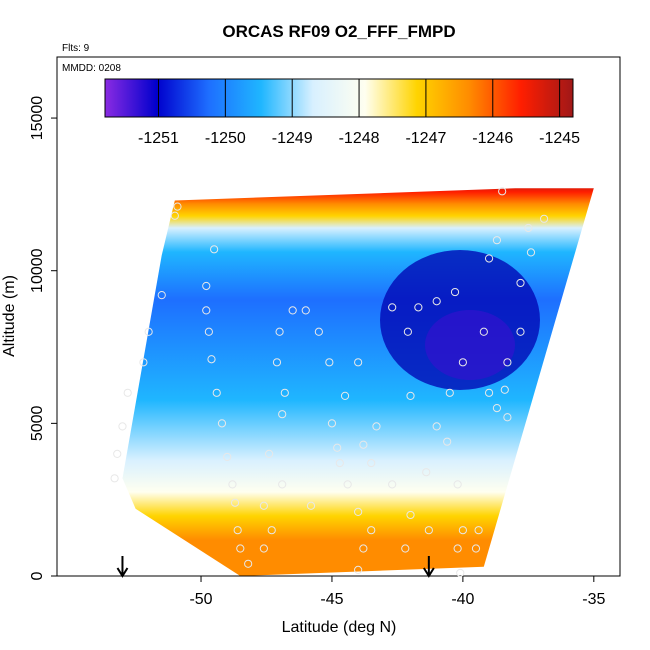  Describe the element at coordinates (470, 345) in the screenshot. I see `heatmap-low-core-inner` at that location.